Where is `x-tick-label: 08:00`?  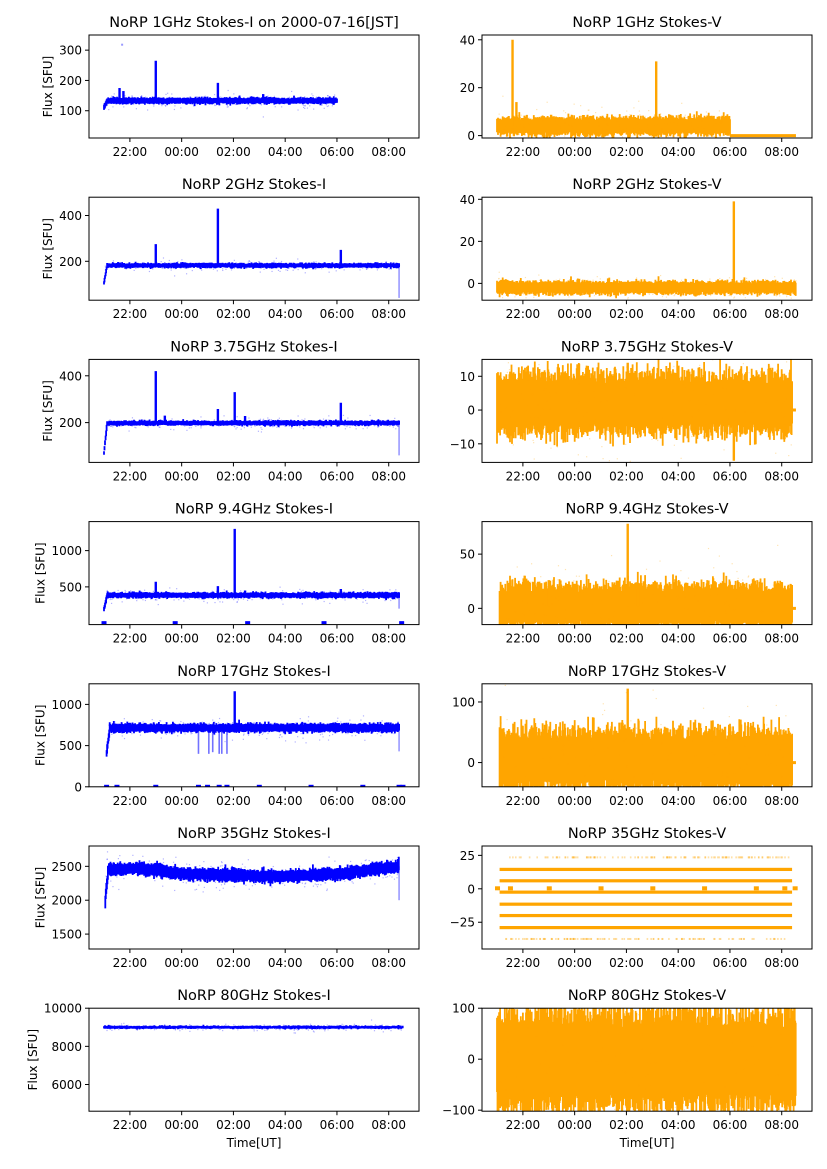 x-tick-label: 08:00 is located at coordinates (388, 476).